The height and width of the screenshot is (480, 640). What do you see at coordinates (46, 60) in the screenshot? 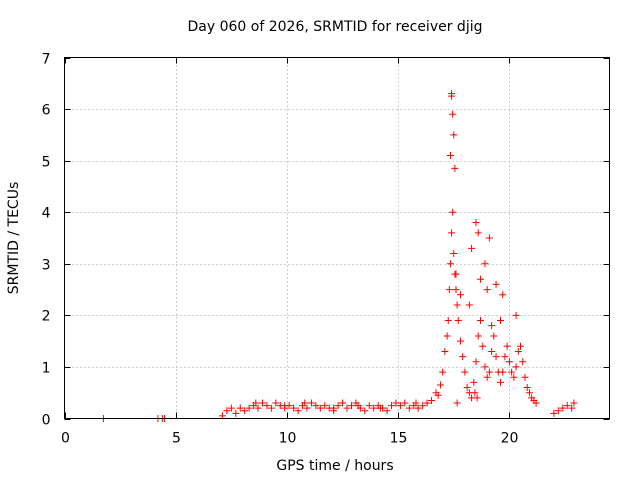
I see `y-tick-label: 7` at bounding box center [46, 60].